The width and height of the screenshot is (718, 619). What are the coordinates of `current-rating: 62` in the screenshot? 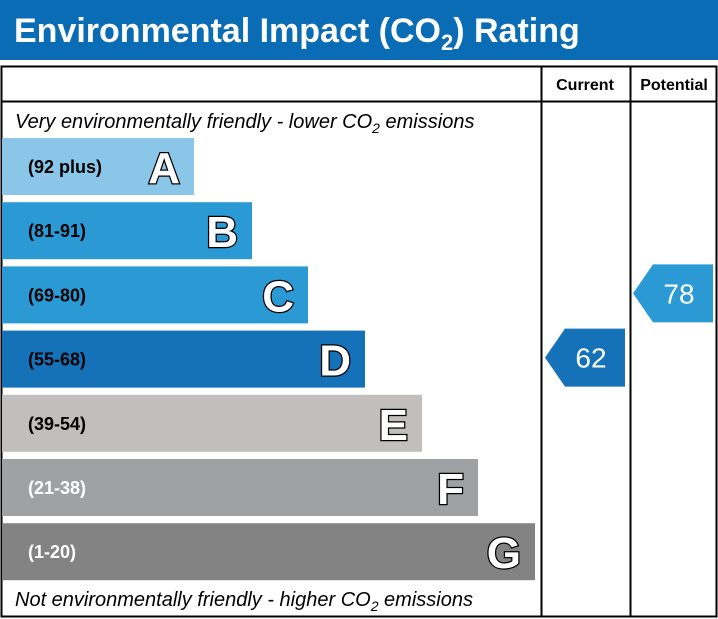 It's located at (585, 357).